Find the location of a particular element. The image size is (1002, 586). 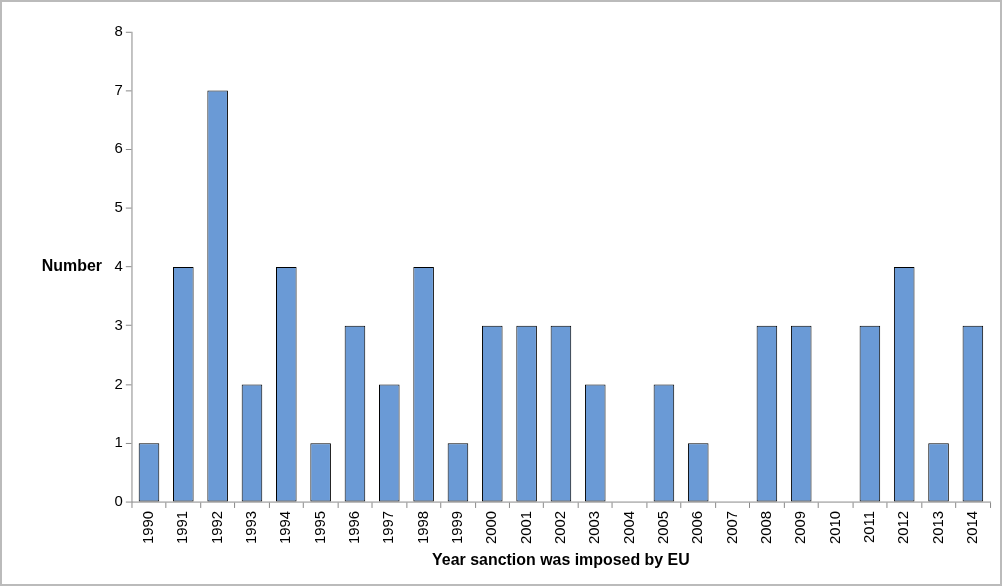

y-axis-title: Number is located at coordinates (72, 266).